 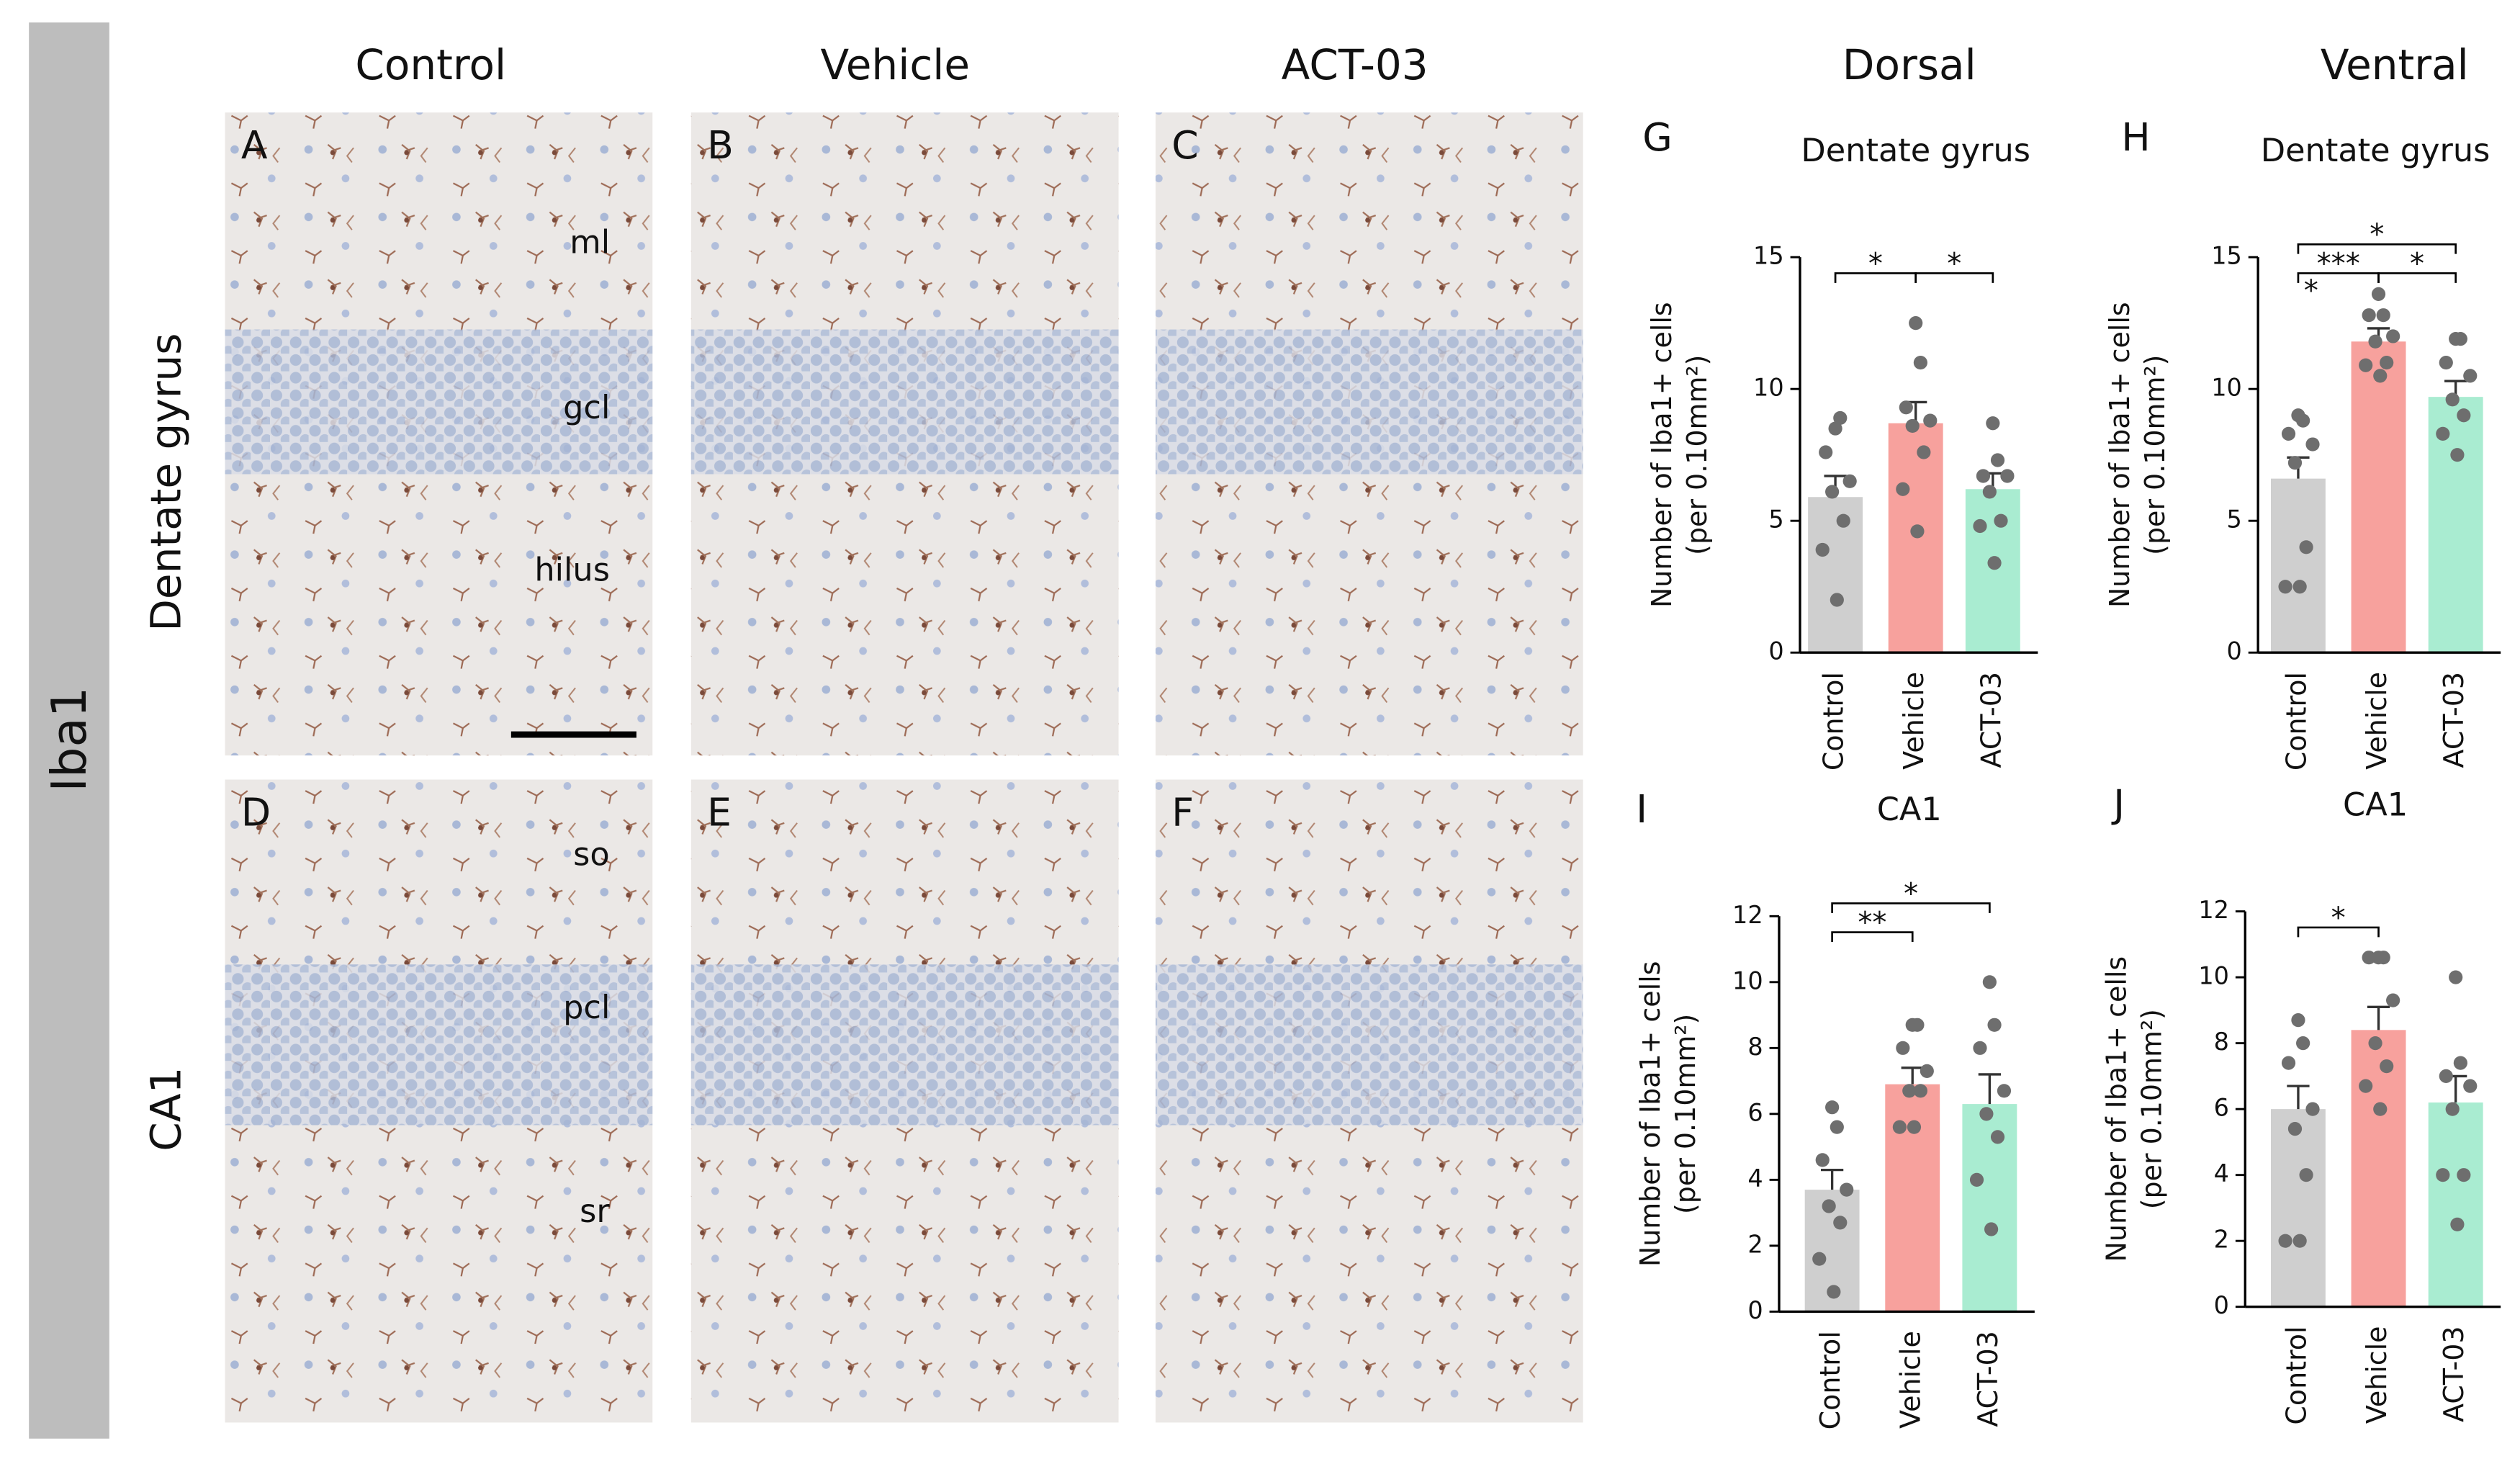 What do you see at coordinates (1184, 145) in the screenshot?
I see `panel-letter: C` at bounding box center [1184, 145].